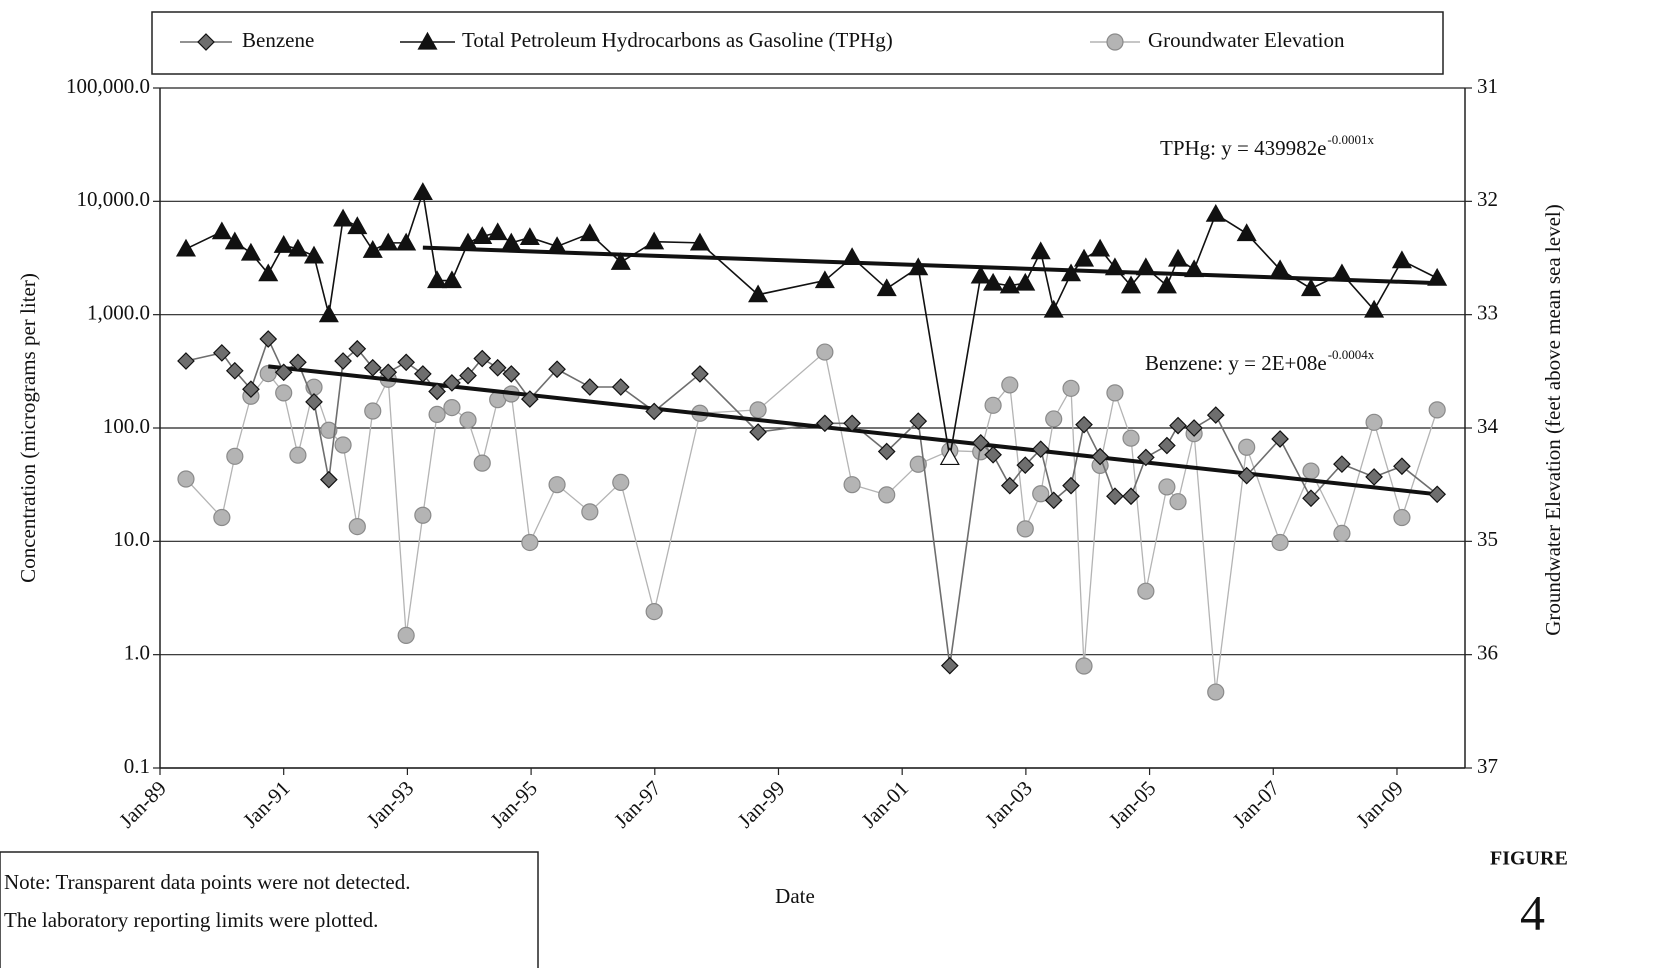 The image size is (1663, 968). What do you see at coordinates (885, 804) in the screenshot?
I see `x-tick-label: Jan-01` at bounding box center [885, 804].